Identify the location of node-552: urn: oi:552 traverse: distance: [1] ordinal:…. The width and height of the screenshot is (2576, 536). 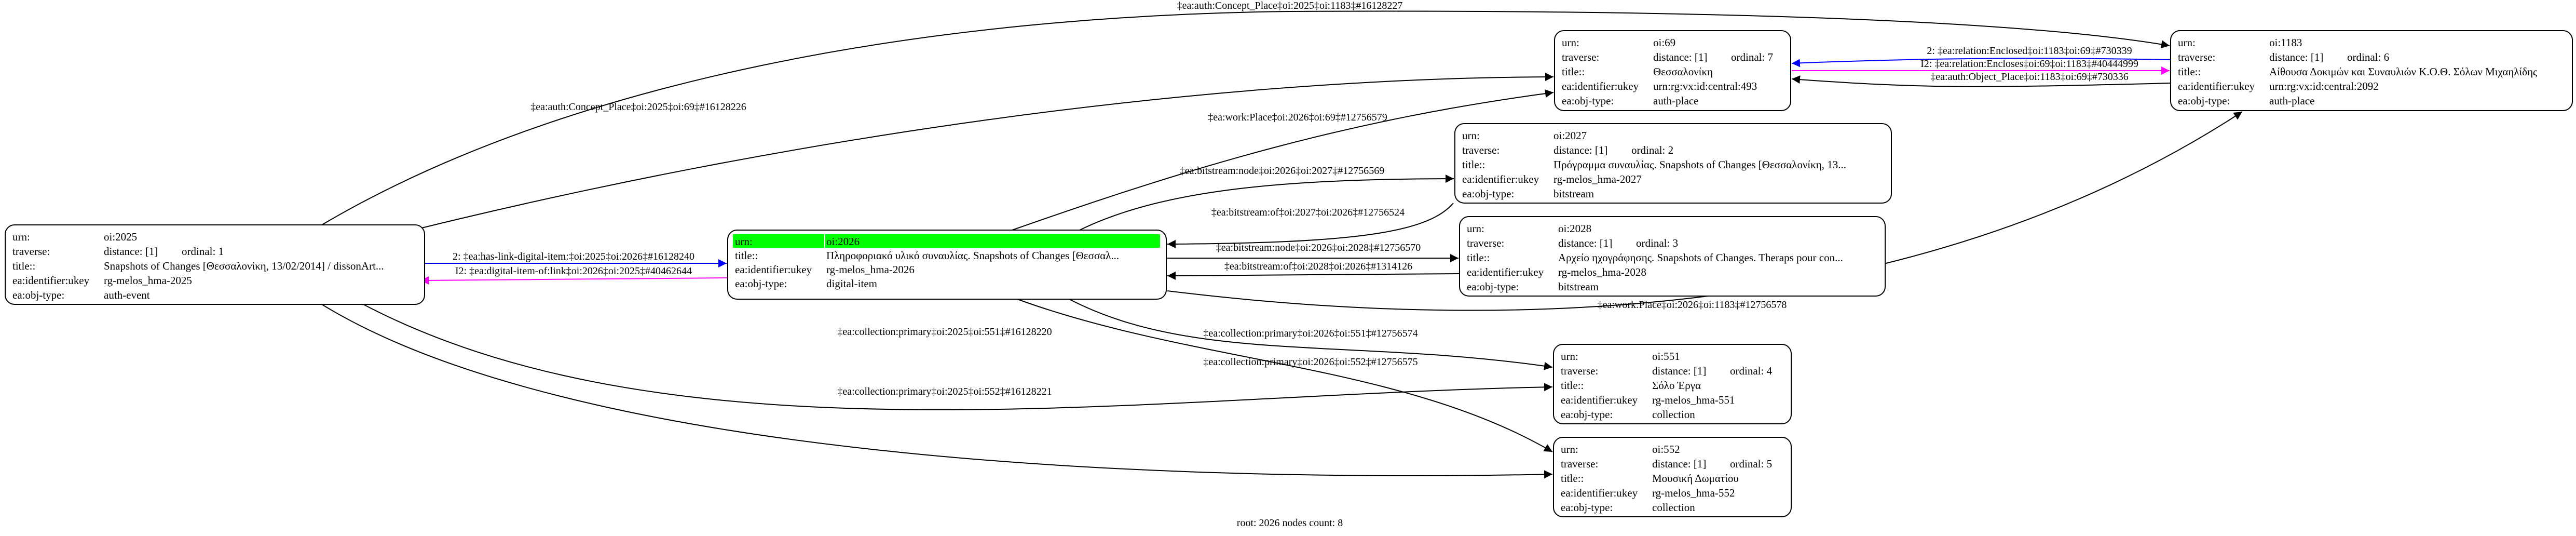
(1672, 477).